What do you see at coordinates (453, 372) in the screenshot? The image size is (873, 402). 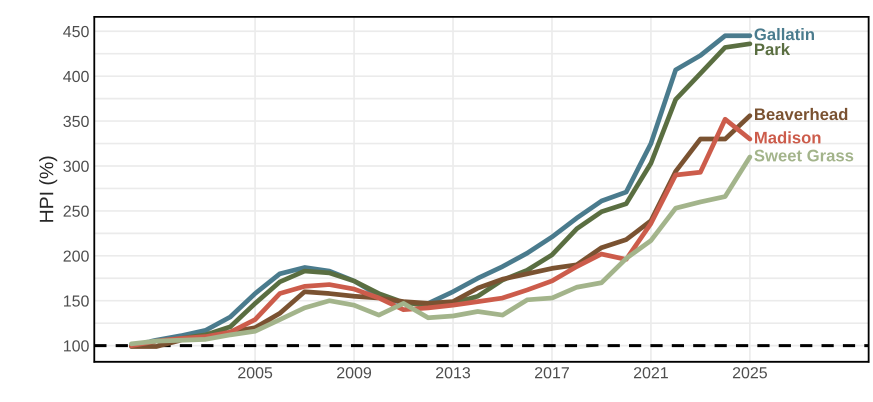 I see `x-tick-label: 2013` at bounding box center [453, 372].